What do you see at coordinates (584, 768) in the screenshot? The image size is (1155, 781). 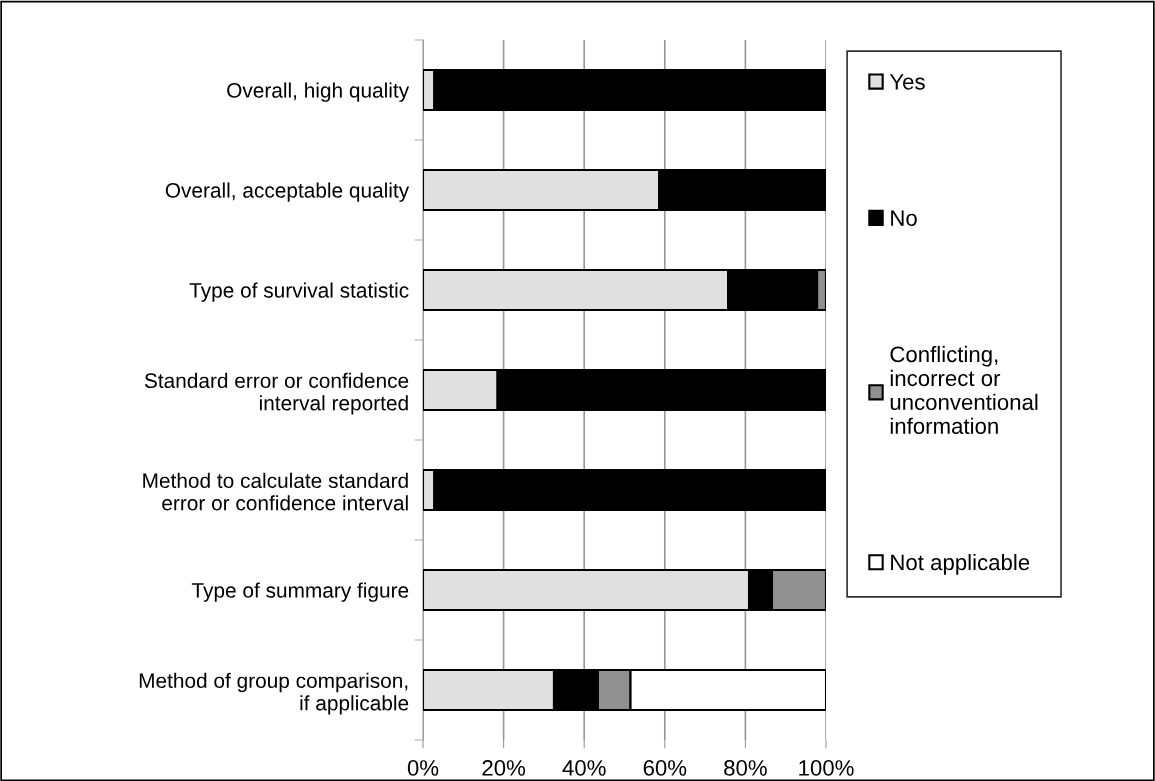 I see `x-tick-label: 40%` at bounding box center [584, 768].